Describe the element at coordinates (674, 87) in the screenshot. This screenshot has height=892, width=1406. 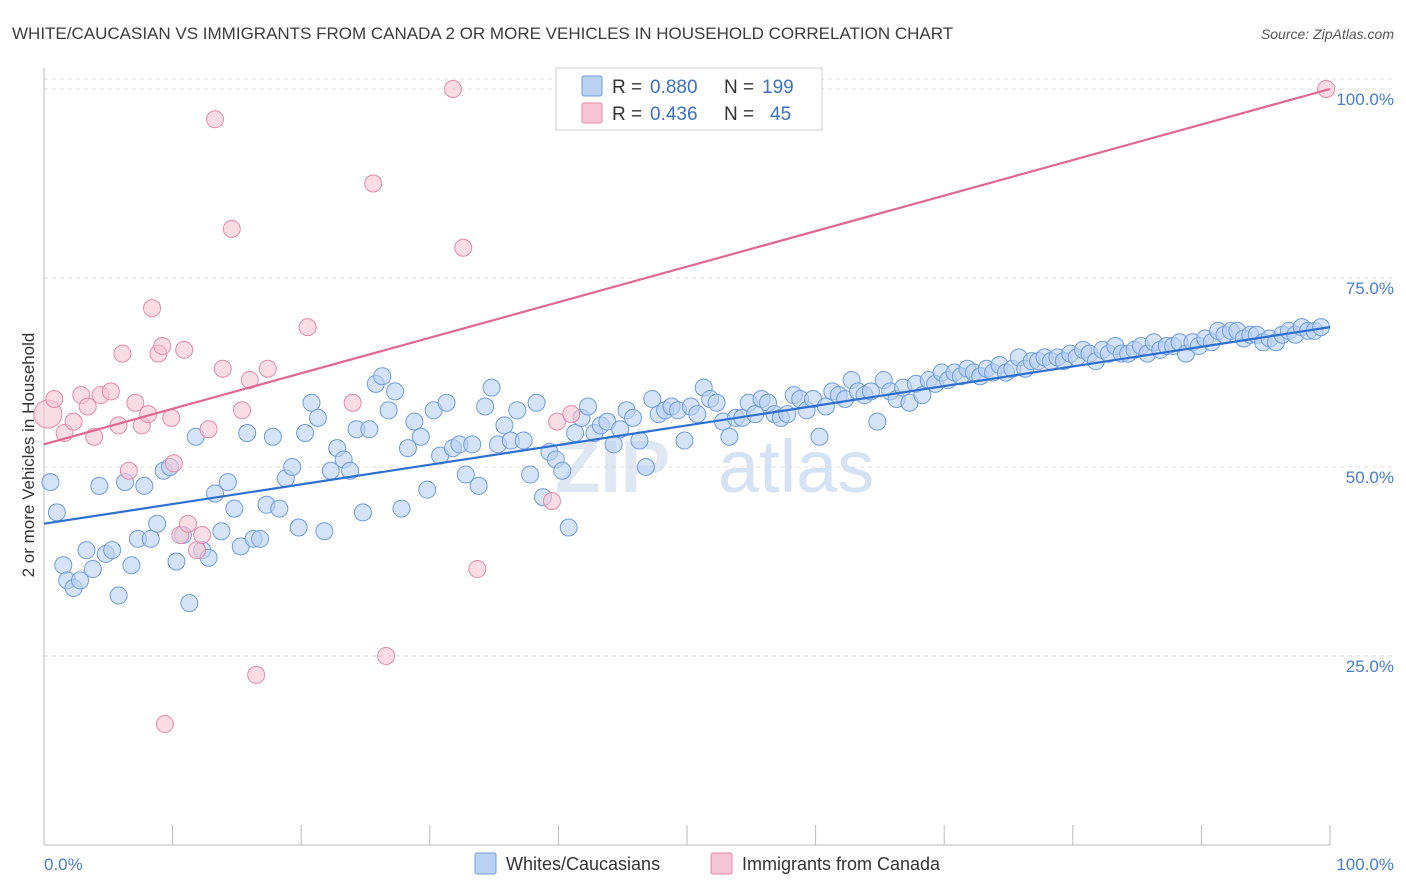
I see `legend-r-value-whites: 0.880` at that location.